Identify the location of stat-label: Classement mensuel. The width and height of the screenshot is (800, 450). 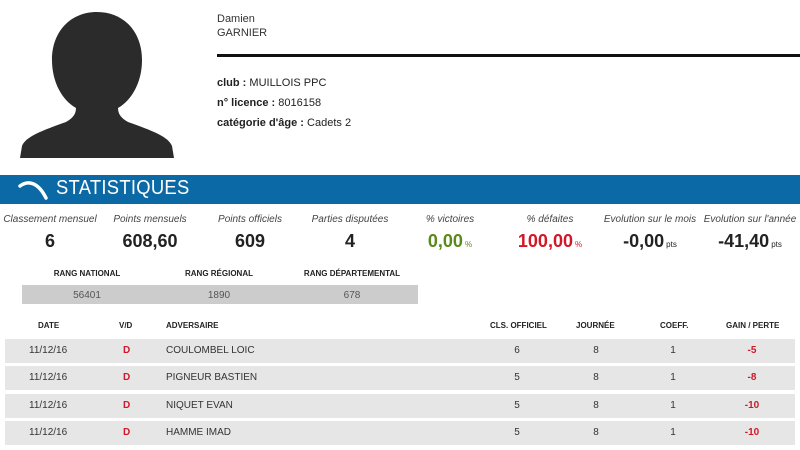
(50, 219).